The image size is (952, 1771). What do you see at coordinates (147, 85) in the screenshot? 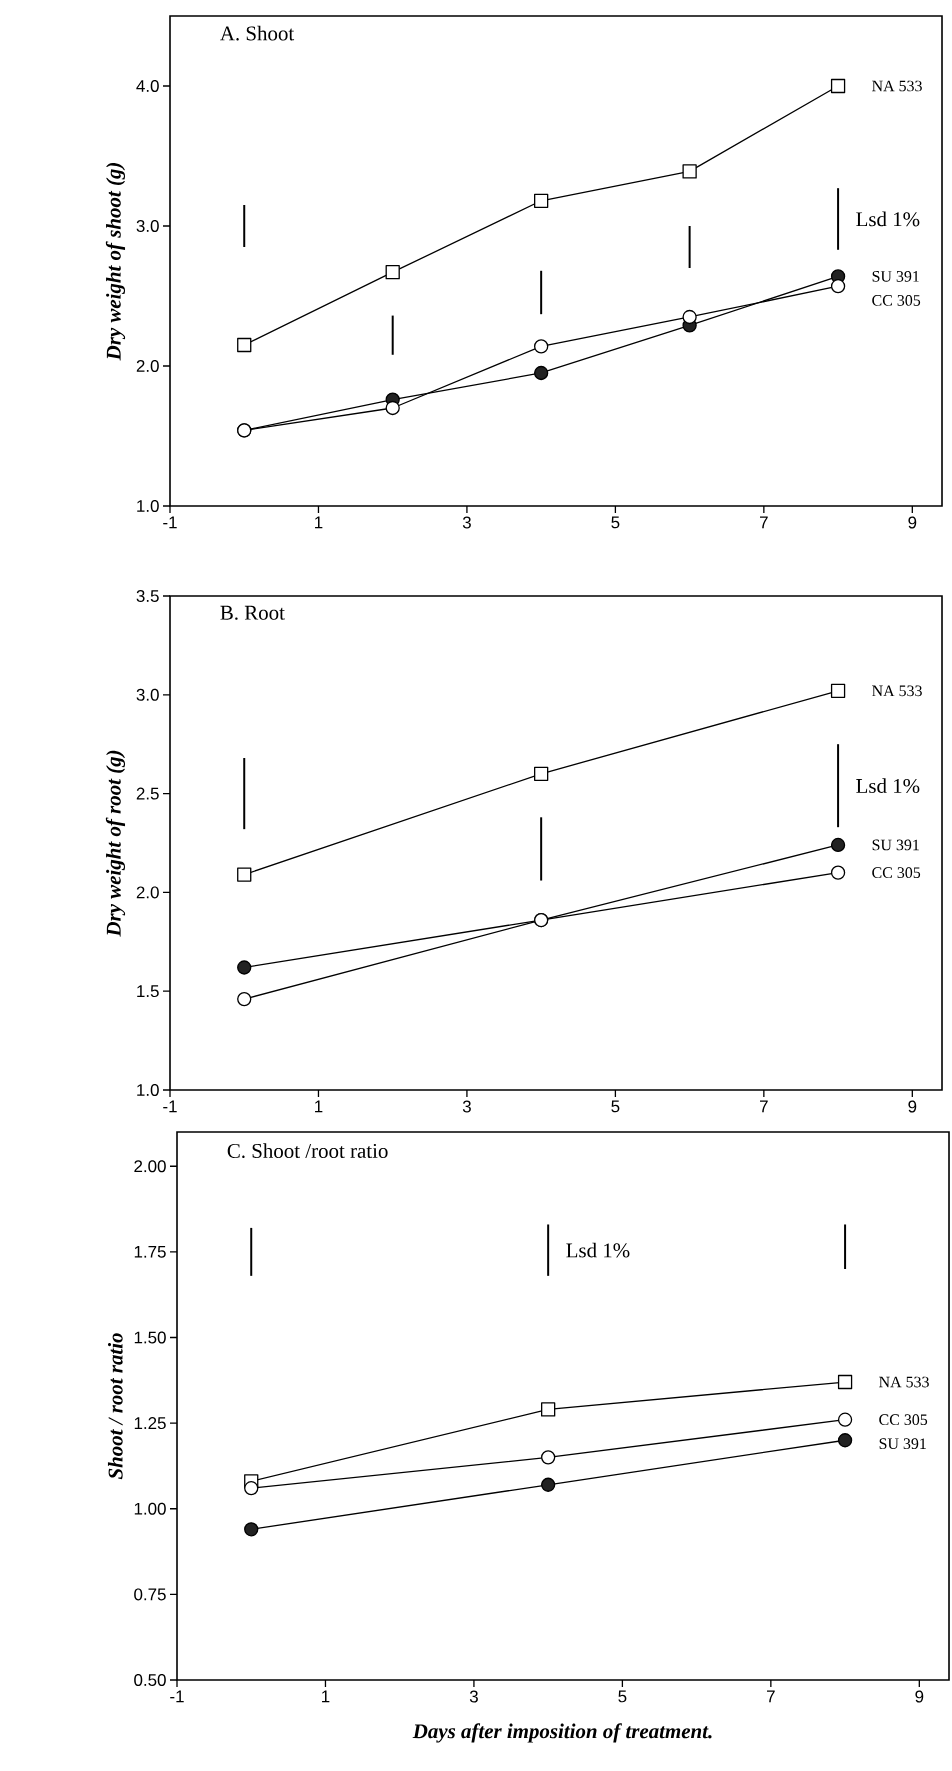
I see `y-tick-label: 4.0` at bounding box center [147, 85].